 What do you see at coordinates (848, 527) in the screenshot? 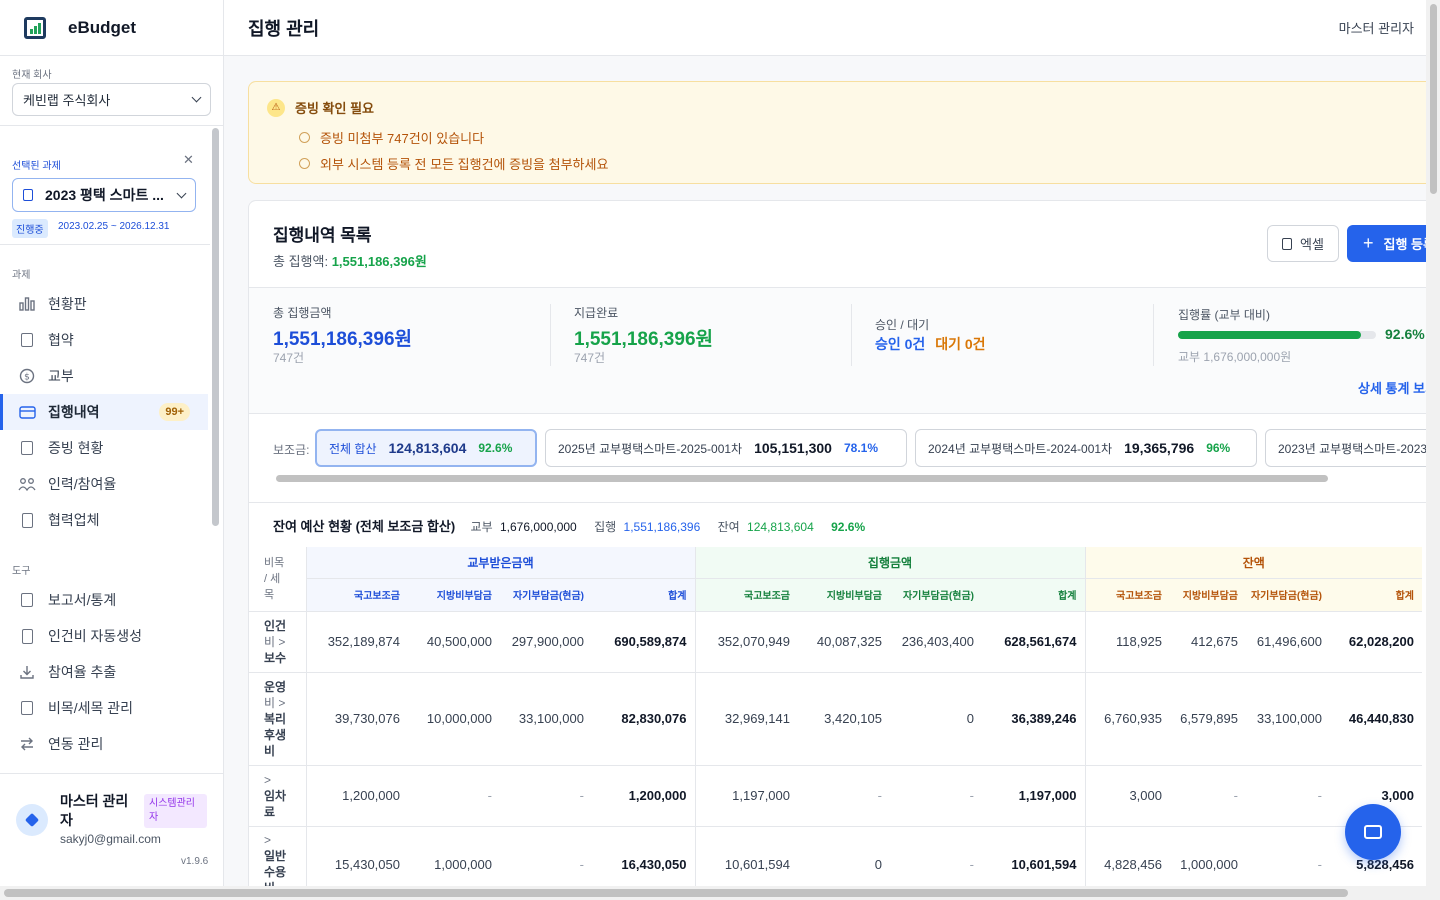
I see `remain-pct: 92.6%` at bounding box center [848, 527].